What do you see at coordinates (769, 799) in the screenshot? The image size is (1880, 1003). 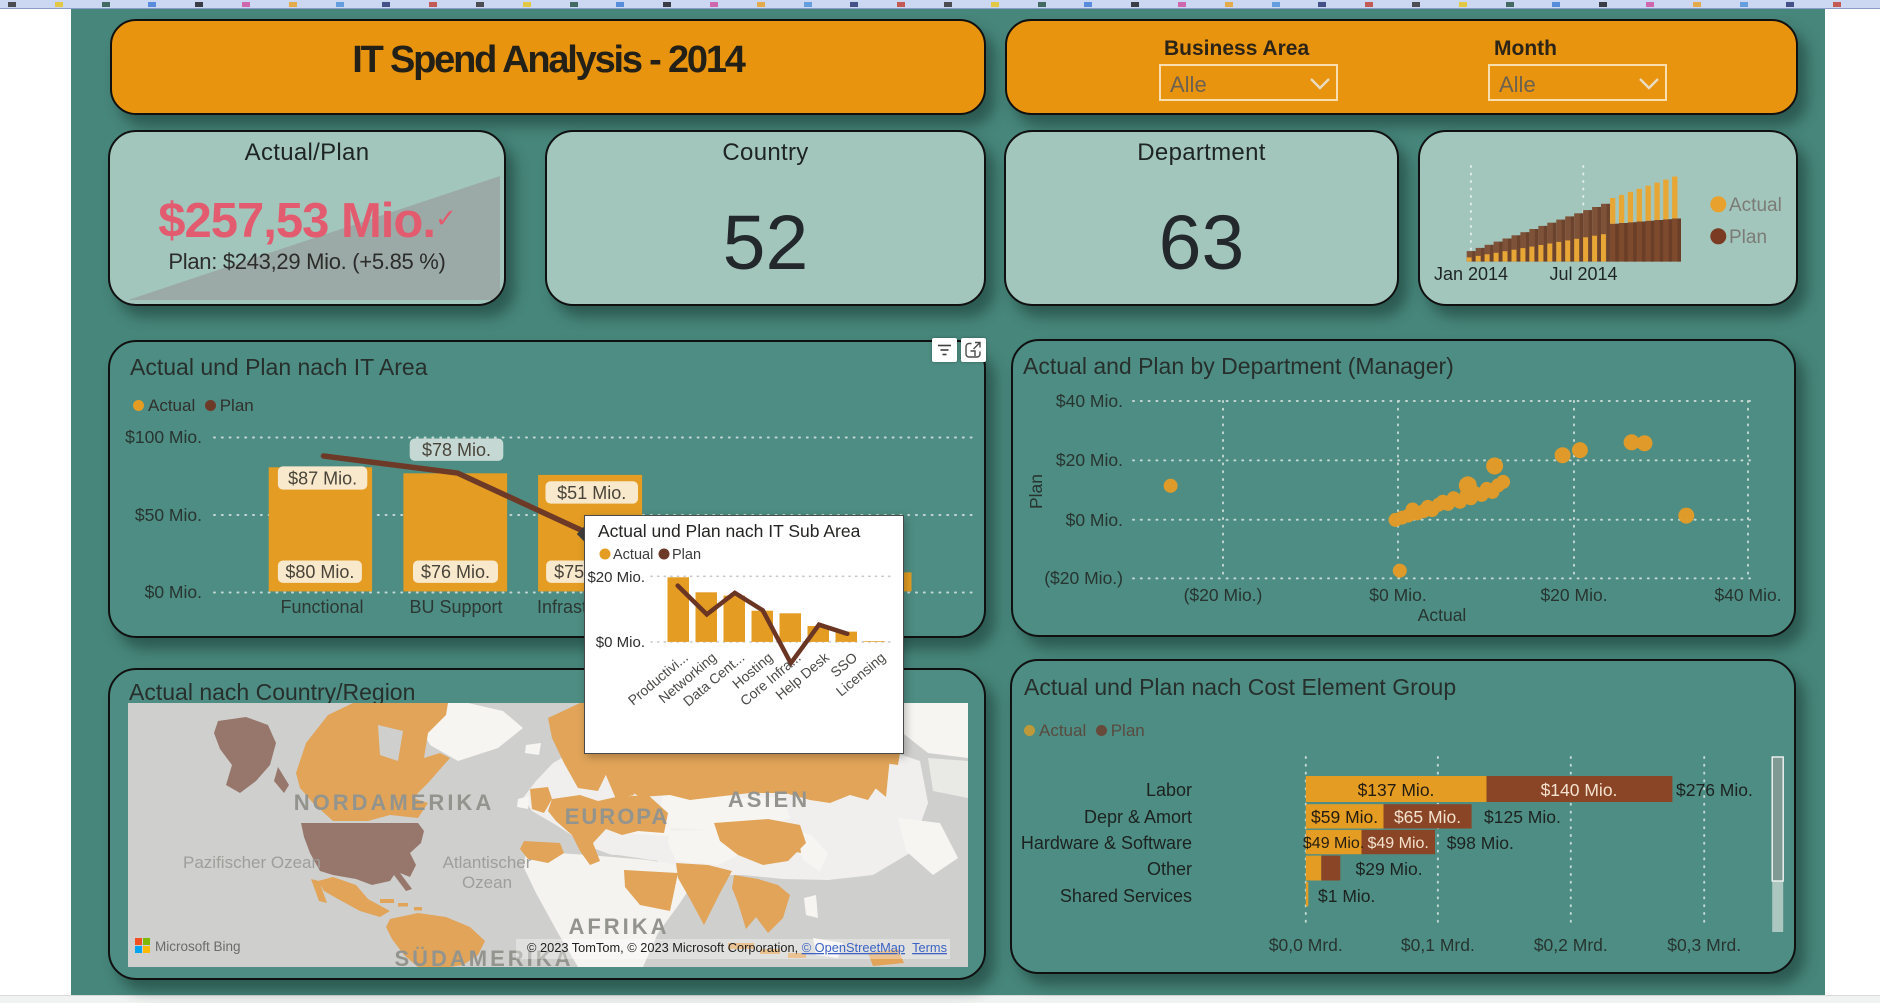 I see `svg-text: ASIEN` at bounding box center [769, 799].